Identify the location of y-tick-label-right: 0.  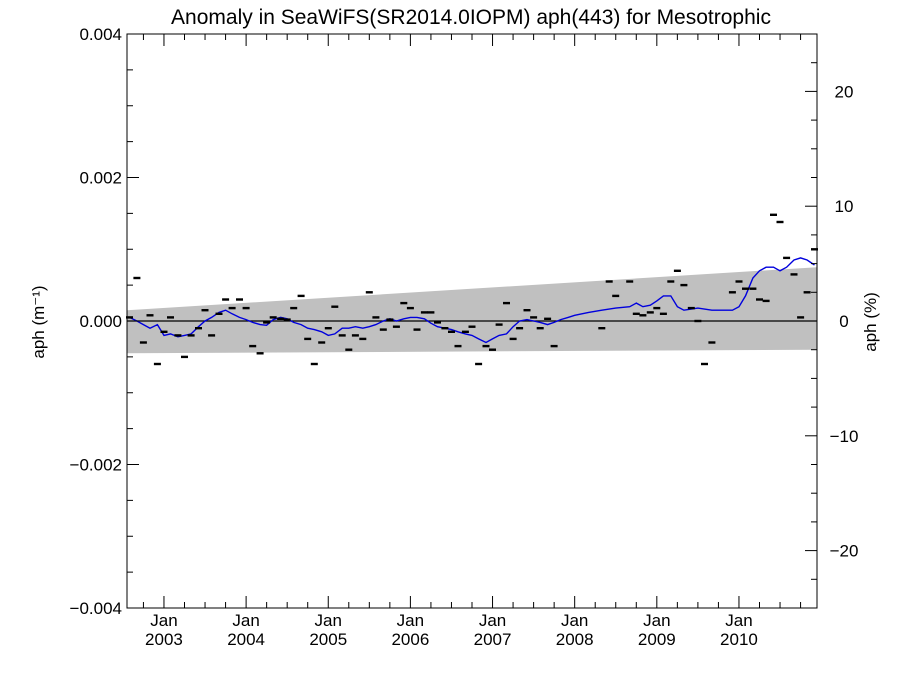
(843, 321).